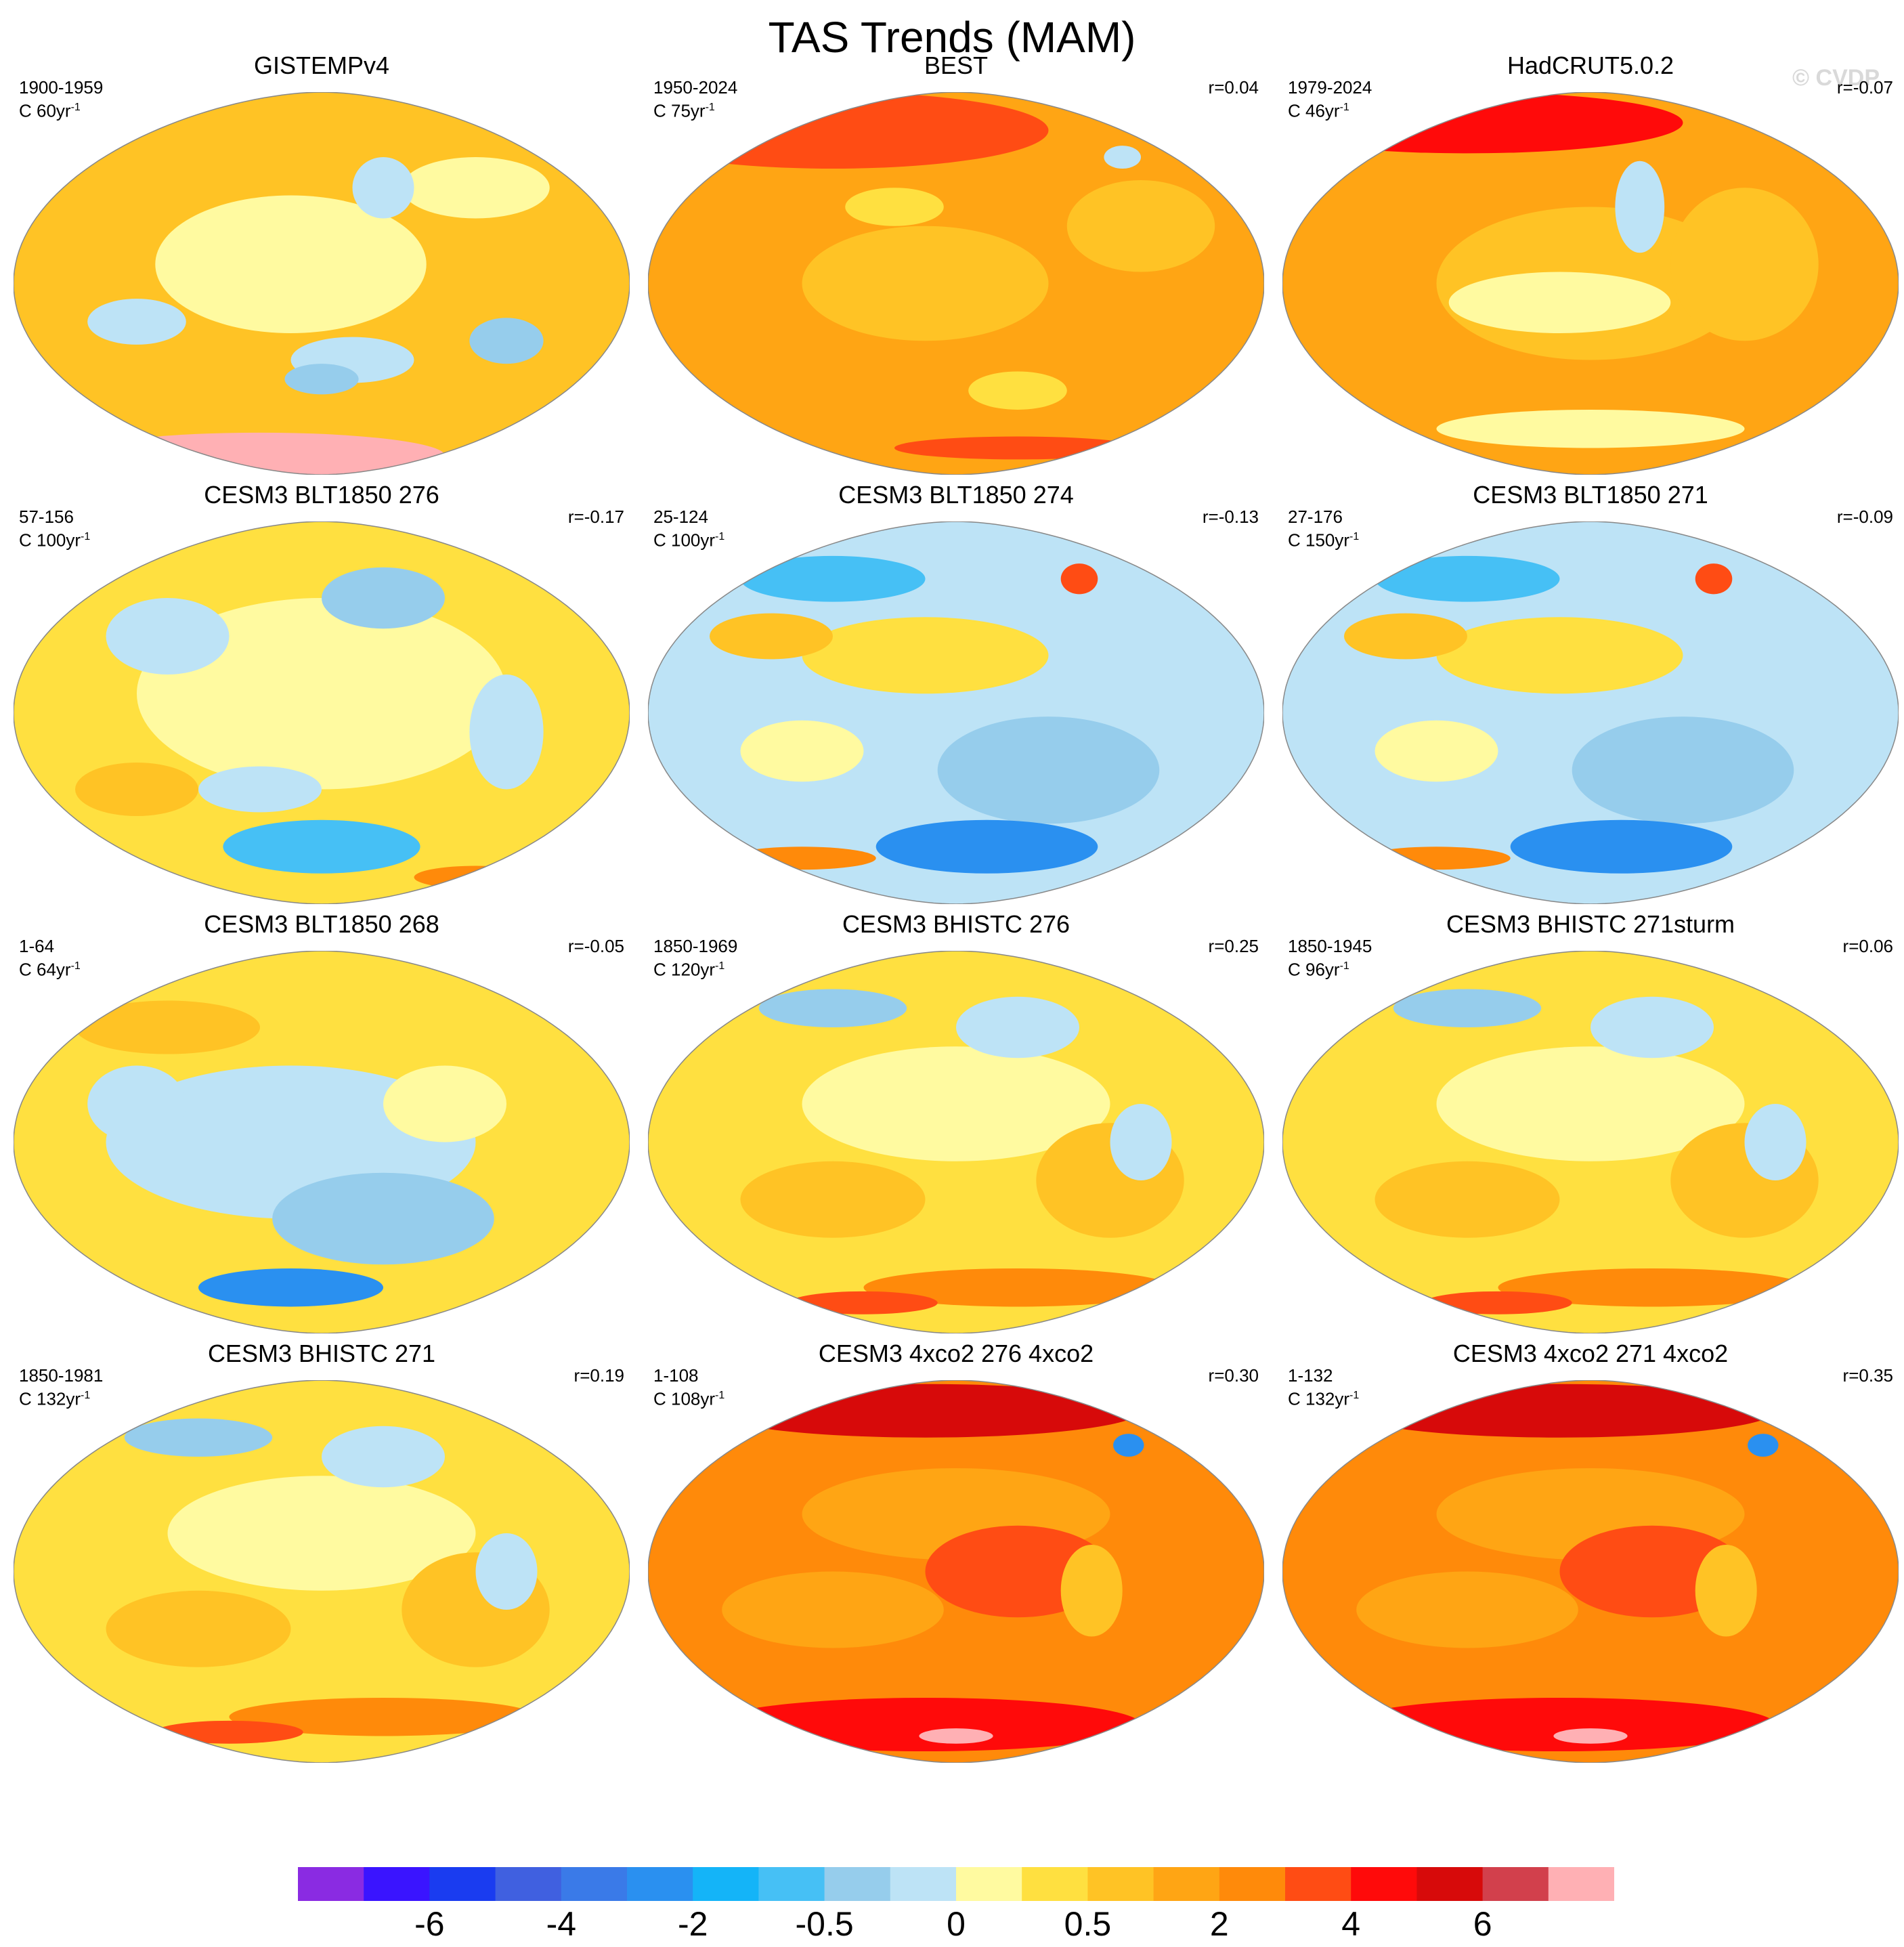  What do you see at coordinates (1591, 924) in the screenshot?
I see `panel-title: CESM3 BHISTC 271sturm` at bounding box center [1591, 924].